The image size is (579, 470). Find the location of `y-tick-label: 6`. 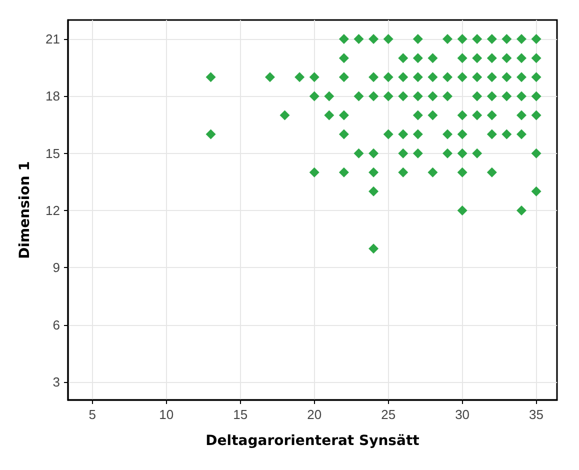

y-tick-label: 6 is located at coordinates (56, 324).